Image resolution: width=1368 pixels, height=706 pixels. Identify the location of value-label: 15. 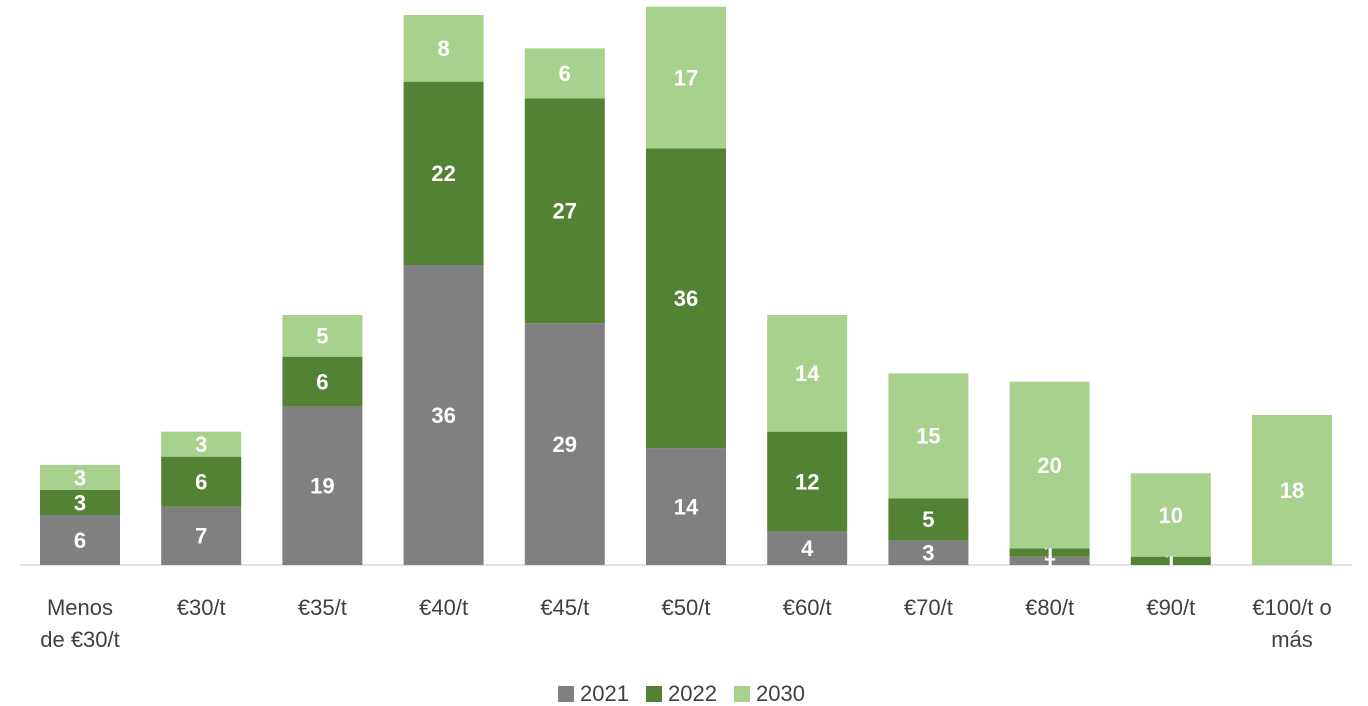
(928, 436).